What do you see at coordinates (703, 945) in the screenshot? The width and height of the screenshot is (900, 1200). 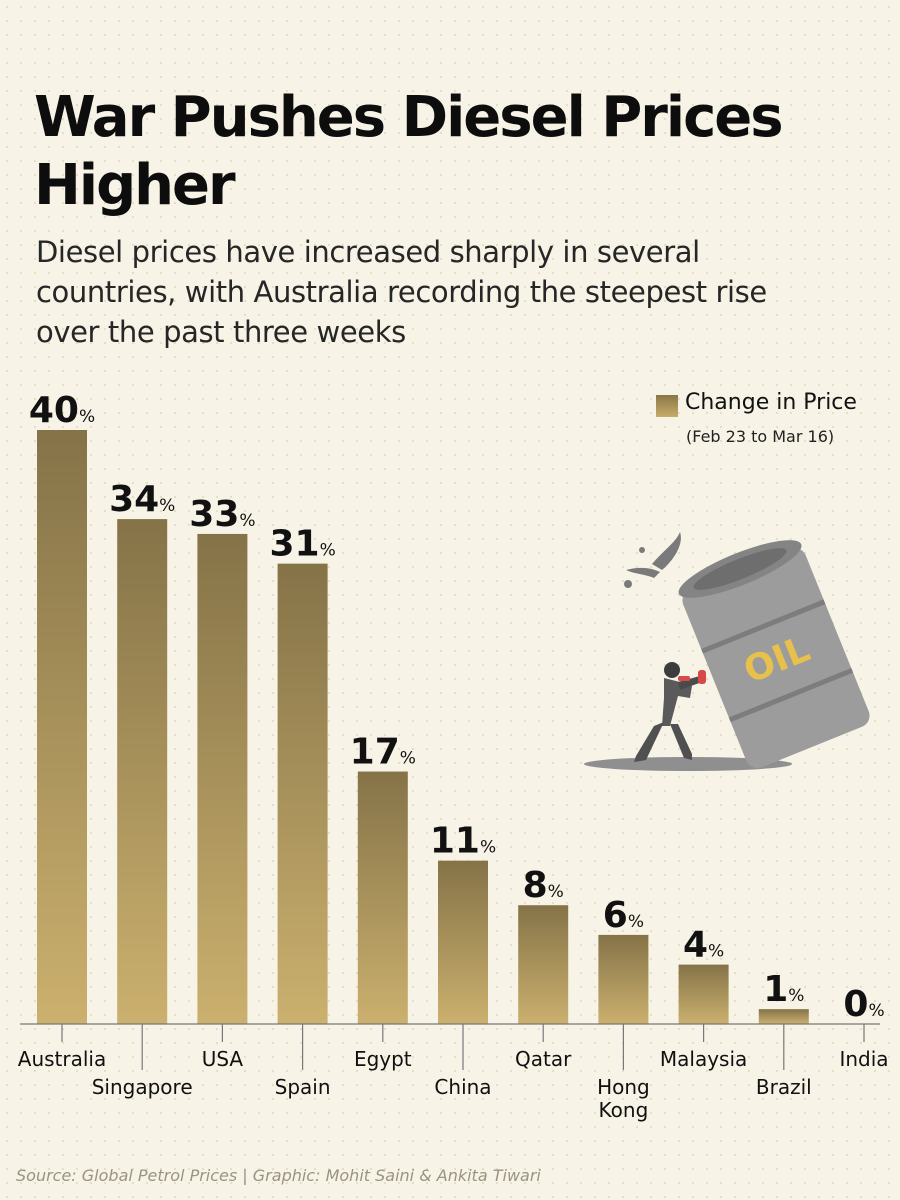 I see `data-label: 4%` at bounding box center [703, 945].